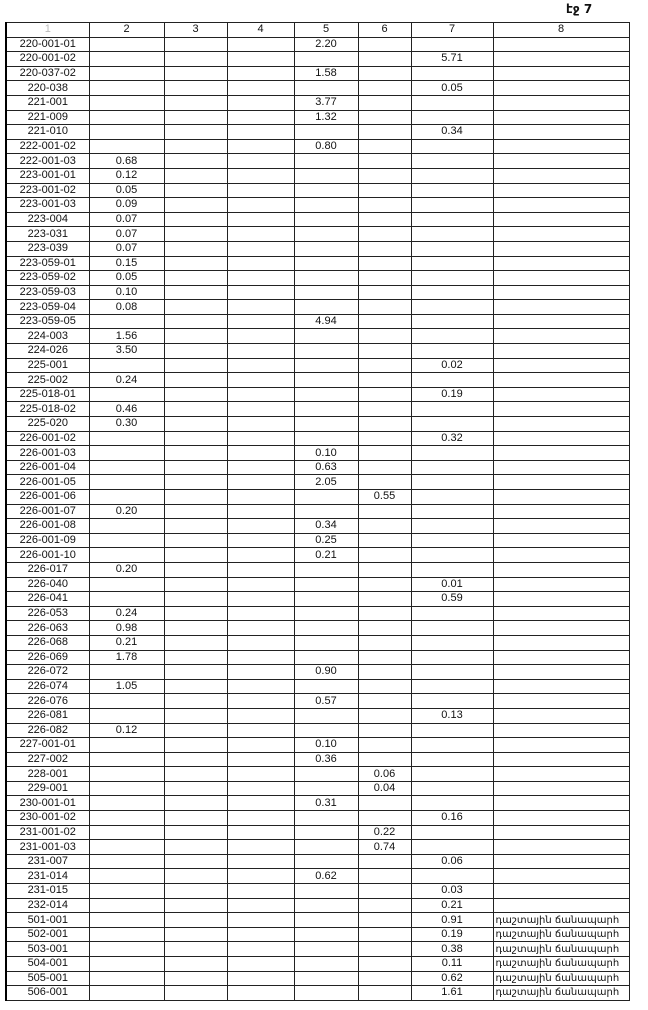  What do you see at coordinates (47, 190) in the screenshot?
I see `parcel-code: 223-001-02` at bounding box center [47, 190].